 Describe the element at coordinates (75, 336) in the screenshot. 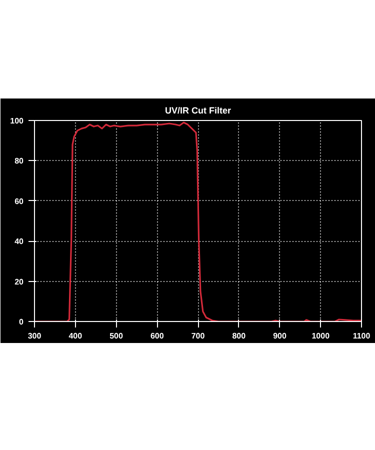

I see `x-tick-label: 400` at that location.